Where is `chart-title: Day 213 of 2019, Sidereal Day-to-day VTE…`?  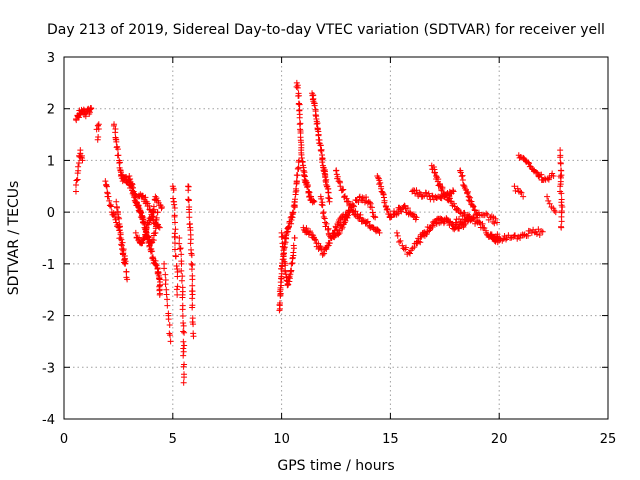
chart-title: Day 213 of 2019, Sidereal Day-to-day VTE… is located at coordinates (326, 30).